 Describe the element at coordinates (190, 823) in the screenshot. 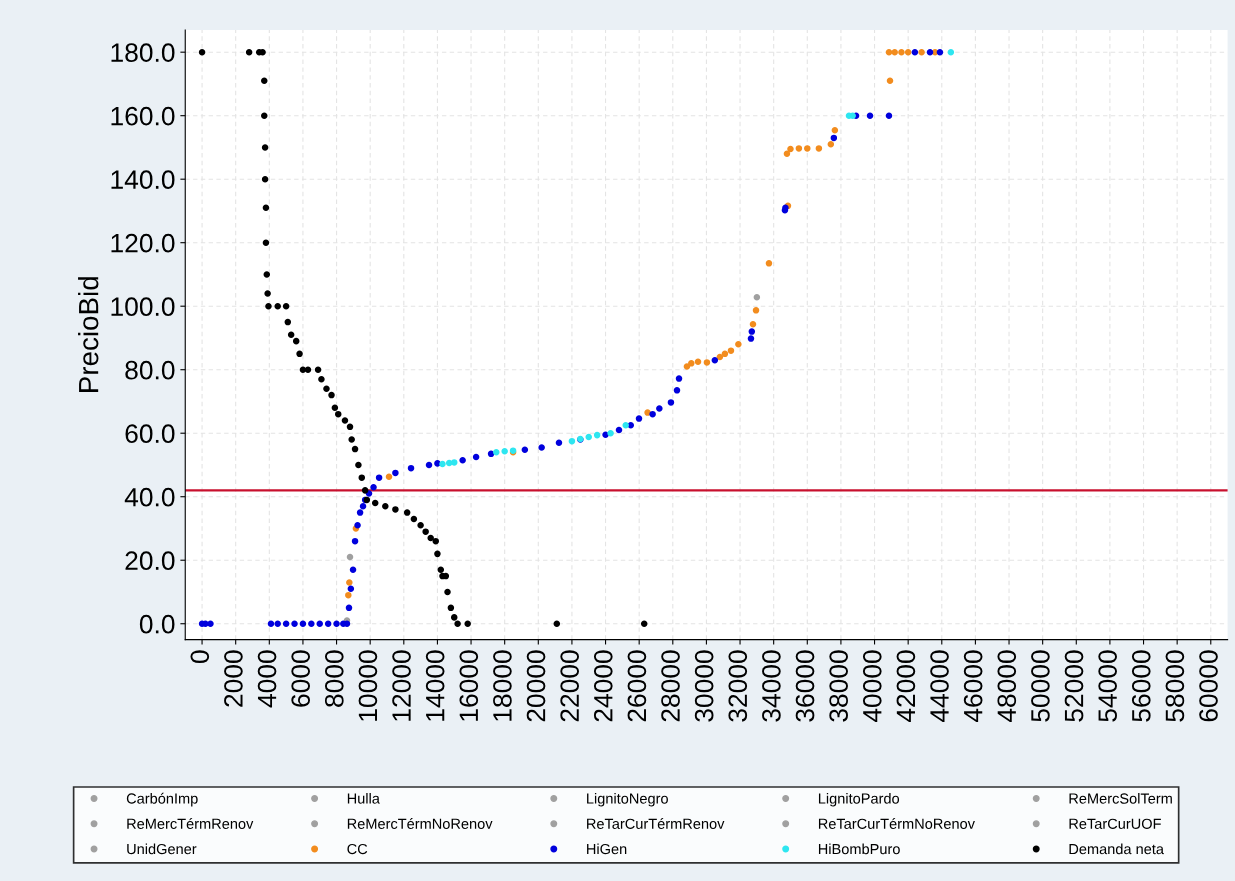

I see `legend-label: ReMercTérmRenov` at that location.